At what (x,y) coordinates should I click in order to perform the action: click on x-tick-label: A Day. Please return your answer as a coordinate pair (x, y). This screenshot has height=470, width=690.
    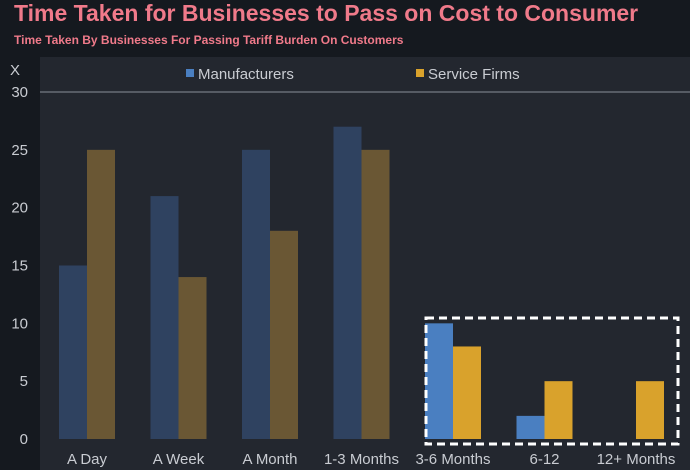
    Looking at the image, I should click on (87, 459).